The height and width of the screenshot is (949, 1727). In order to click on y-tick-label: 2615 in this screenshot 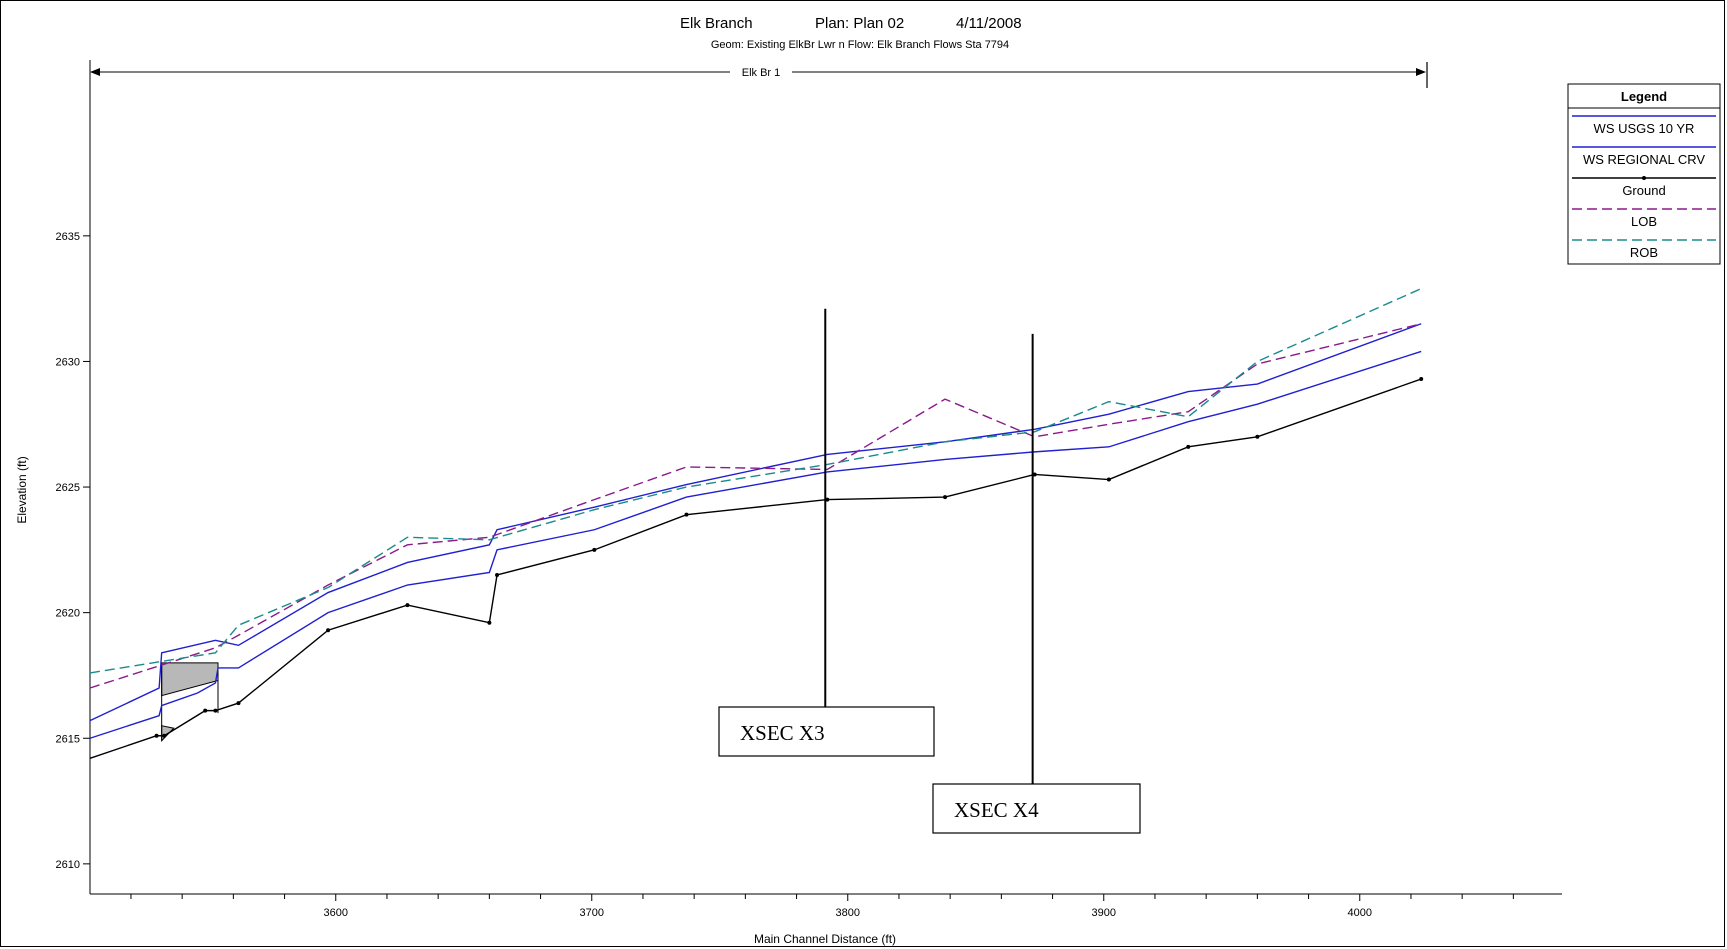, I will do `click(68, 739)`.